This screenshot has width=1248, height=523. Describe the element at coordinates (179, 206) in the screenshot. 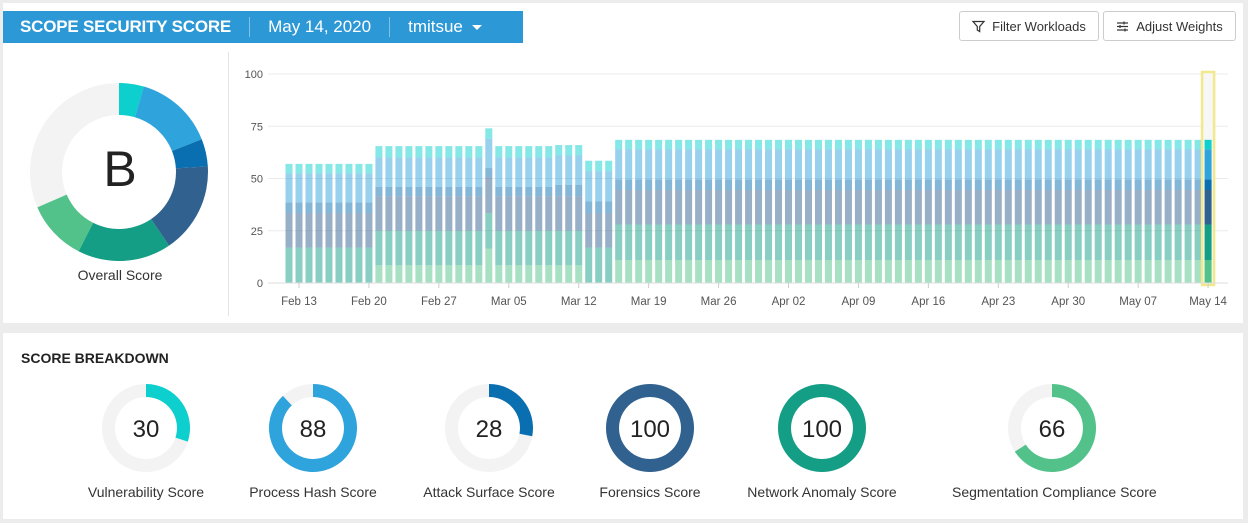

I see `overall-segment-forensics` at that location.